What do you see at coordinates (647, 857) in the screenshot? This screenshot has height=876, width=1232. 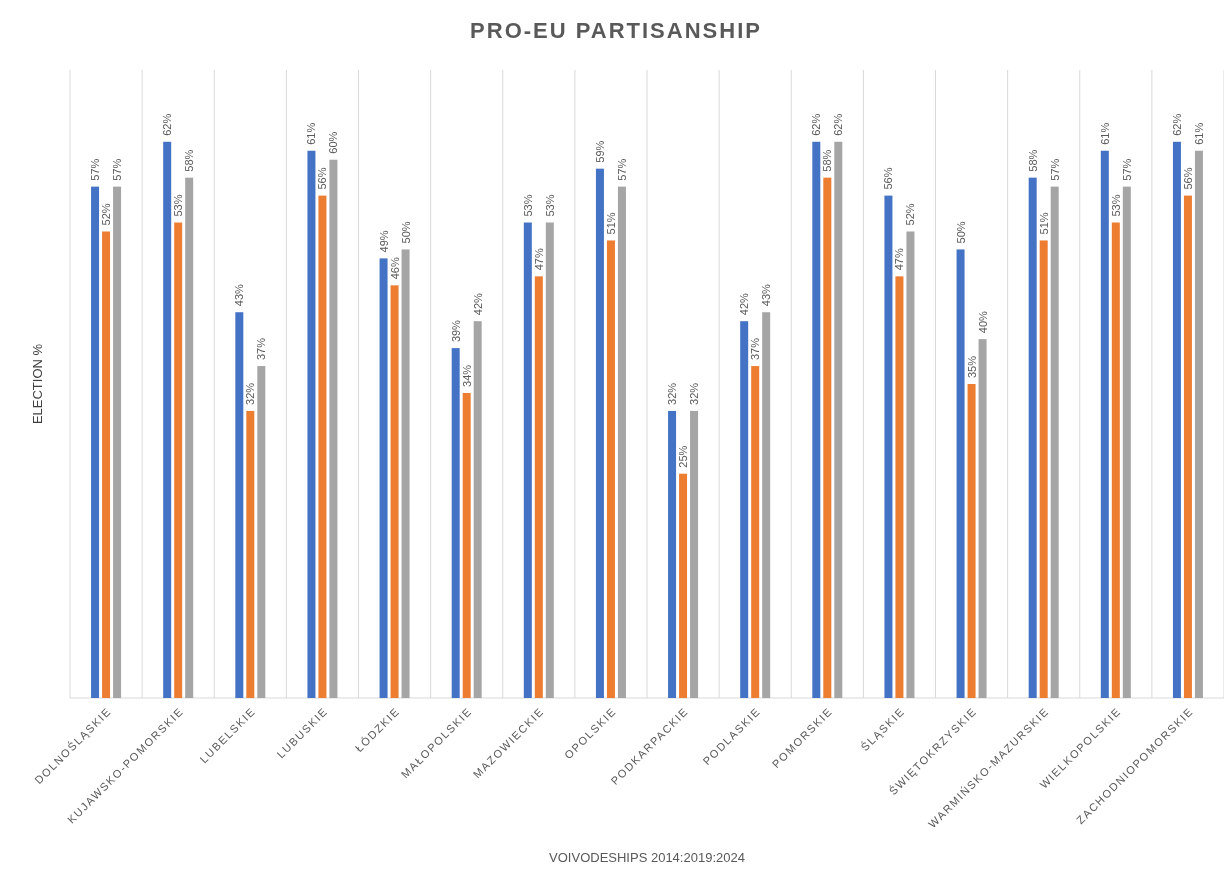 I see `x-axis-title: VOIVODESHIPS 2014:2019:2024` at bounding box center [647, 857].